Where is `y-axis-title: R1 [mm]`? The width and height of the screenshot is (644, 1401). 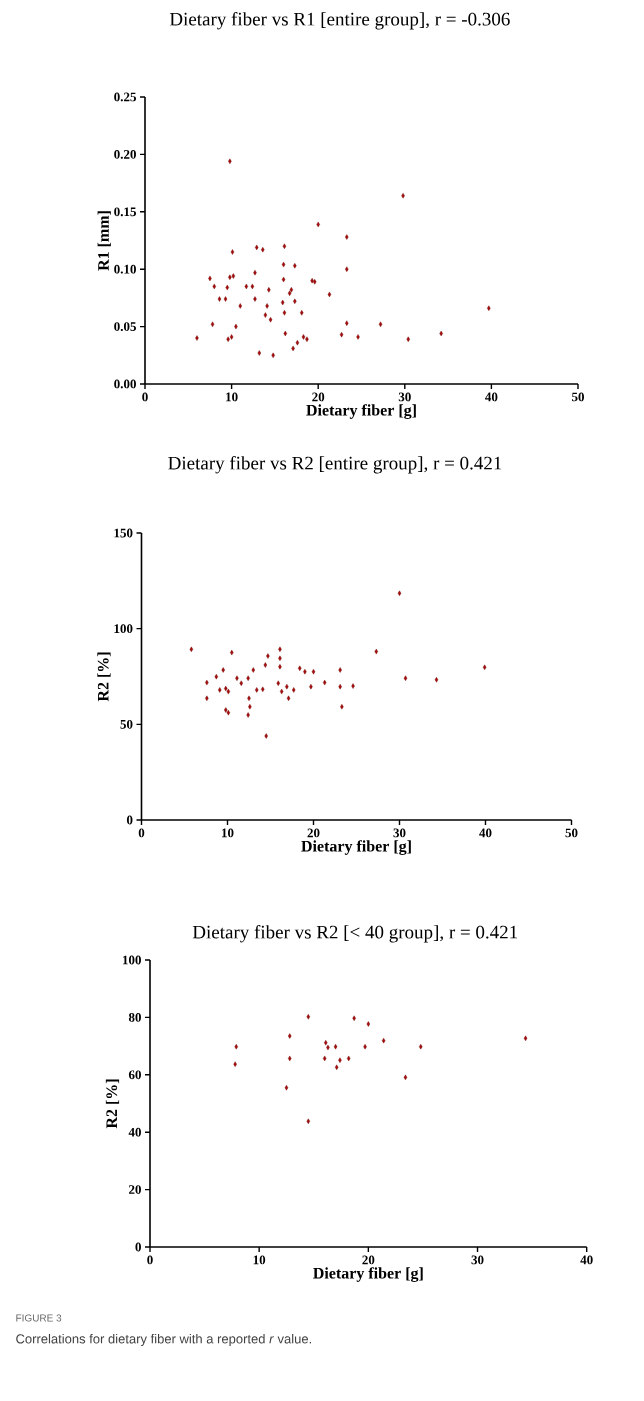
y-axis-title: R1 [mm] is located at coordinates (104, 241).